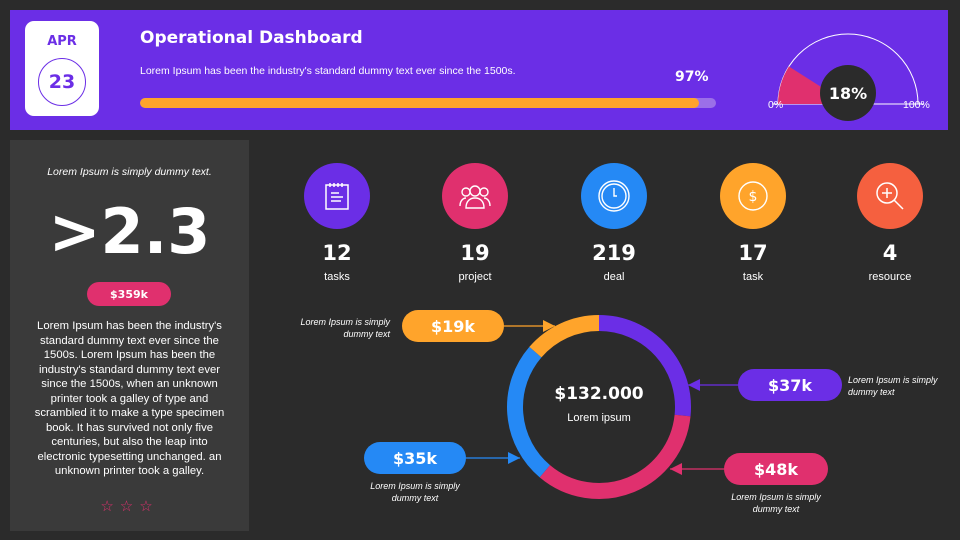  What do you see at coordinates (790, 385) in the screenshot?
I see `segment-value-pill: $37k` at bounding box center [790, 385].